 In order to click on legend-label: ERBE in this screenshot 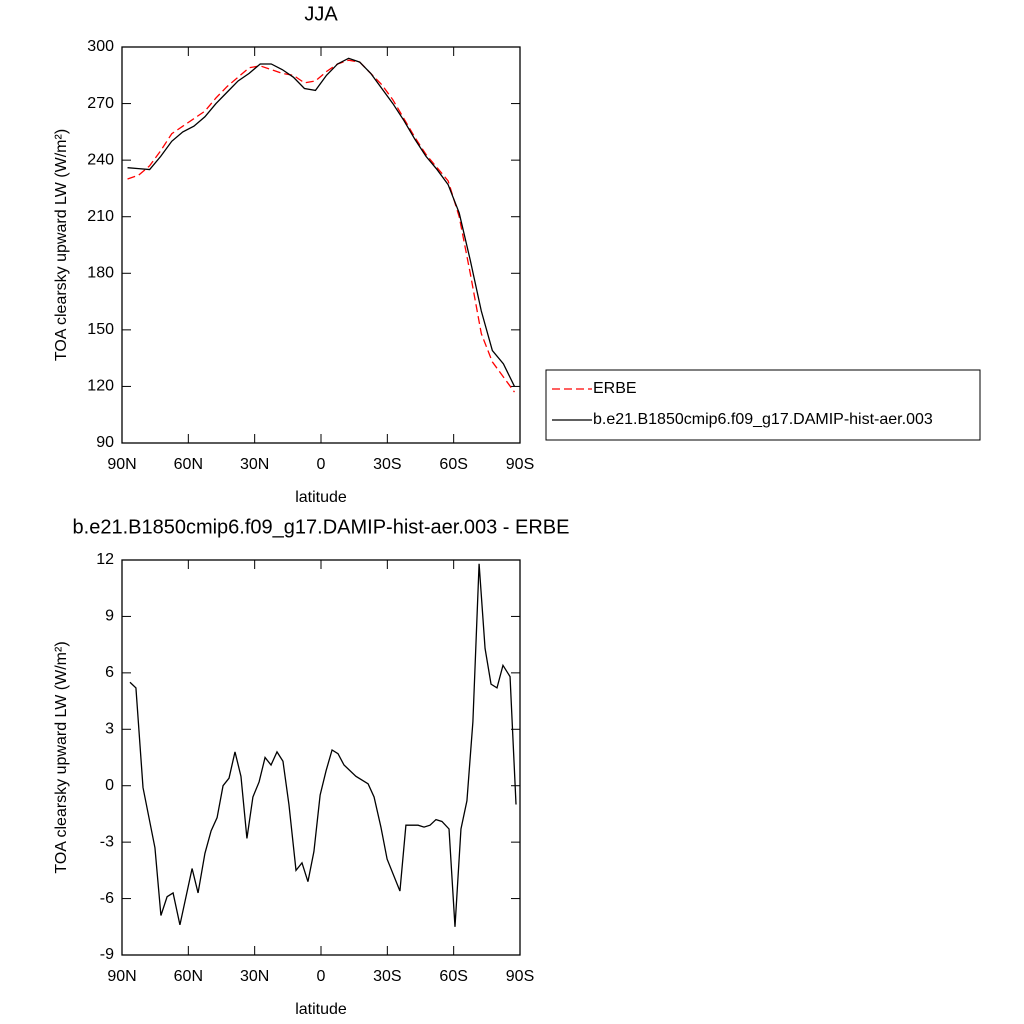, I will do `click(615, 388)`.